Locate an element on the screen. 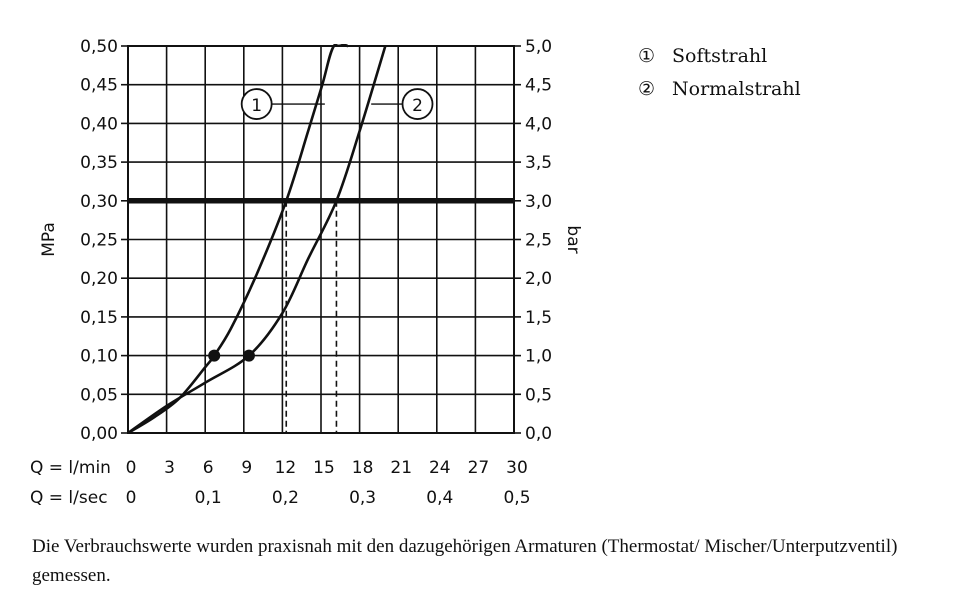 The height and width of the screenshot is (612, 960). y-tick-left: 0,20 is located at coordinates (99, 279).